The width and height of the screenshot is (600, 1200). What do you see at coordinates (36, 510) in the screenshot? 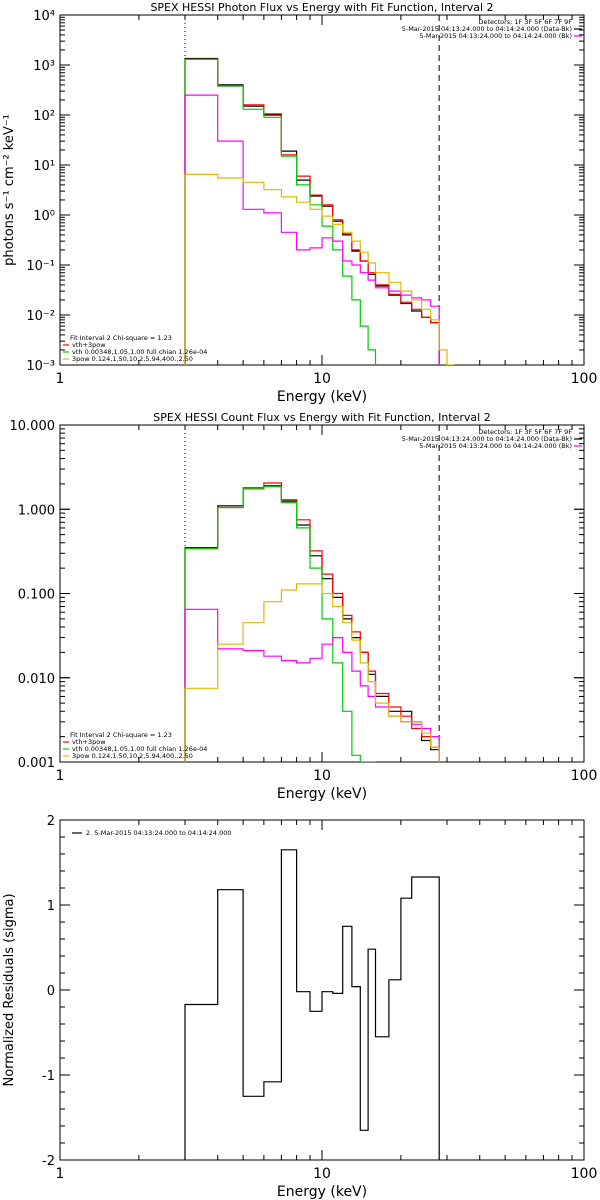
I see `y-tick-label: 1.000` at bounding box center [36, 510].